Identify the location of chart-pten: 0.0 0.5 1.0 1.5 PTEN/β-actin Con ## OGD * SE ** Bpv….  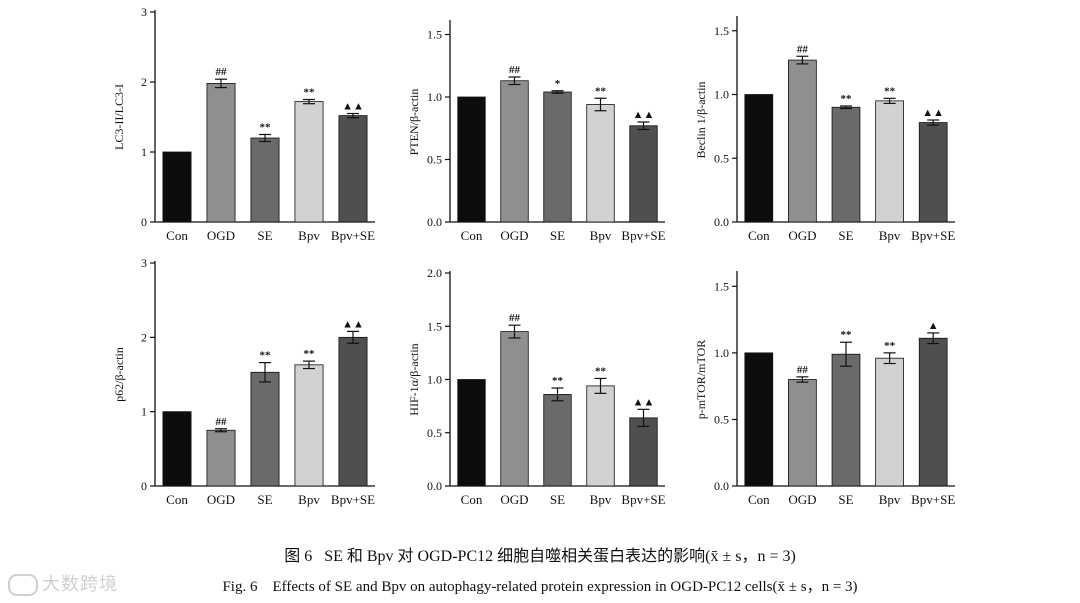
(536, 131).